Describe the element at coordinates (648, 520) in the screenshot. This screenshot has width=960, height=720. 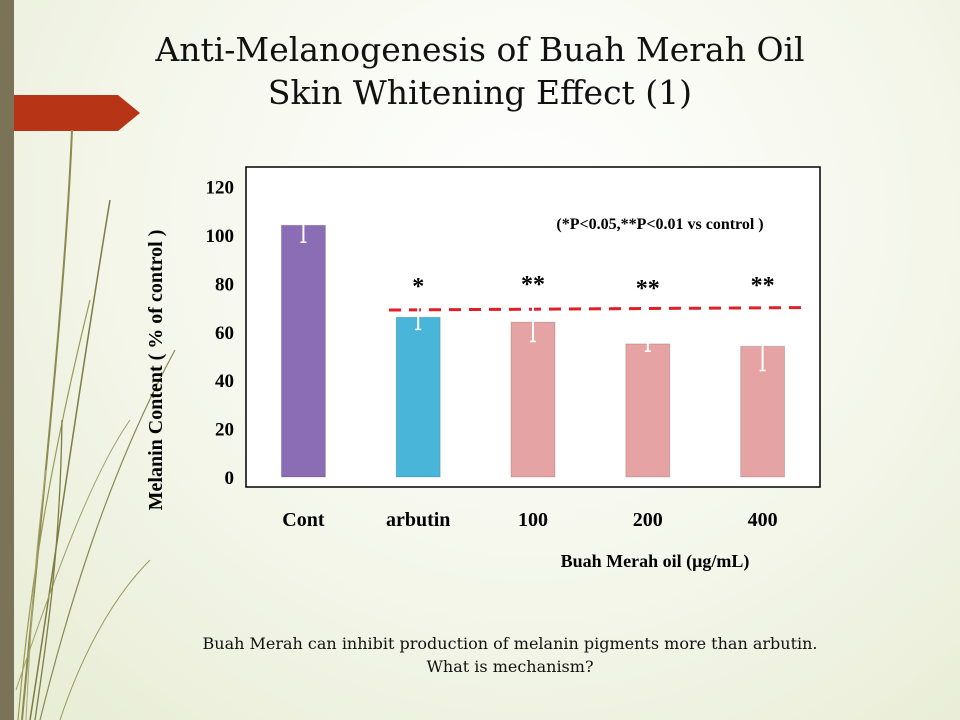
I see `x-tick-label: 200` at that location.